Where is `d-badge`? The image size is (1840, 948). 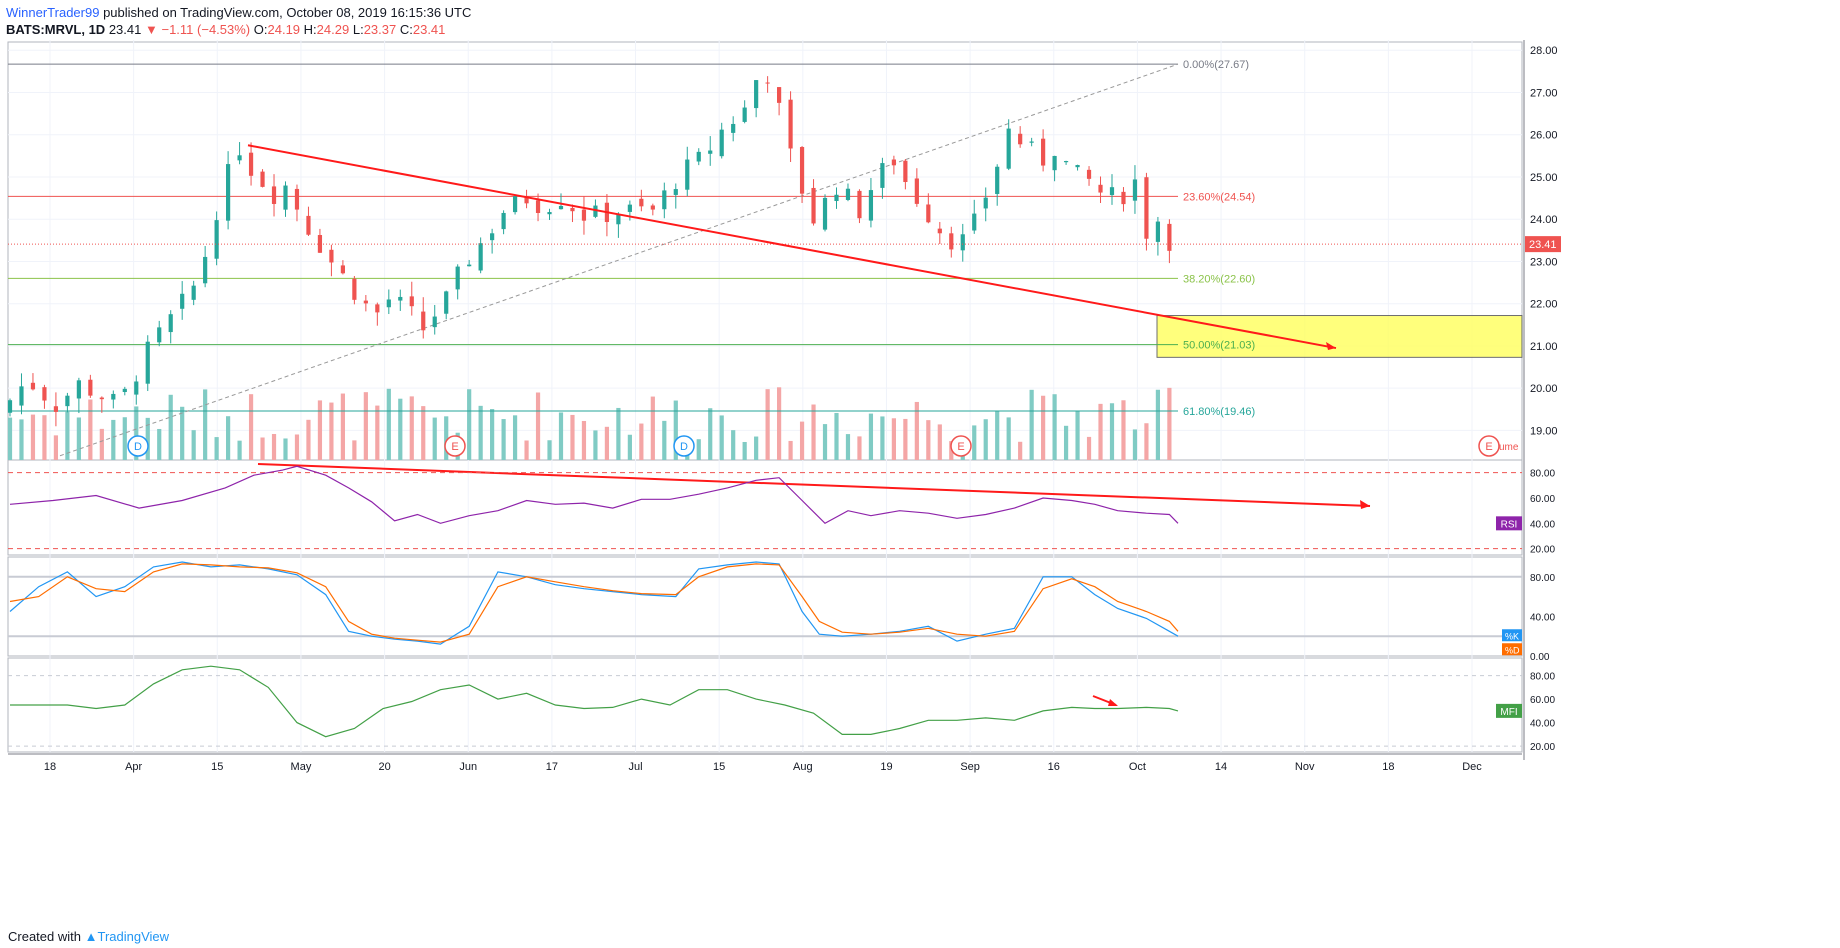
d-badge is located at coordinates (1512, 649).